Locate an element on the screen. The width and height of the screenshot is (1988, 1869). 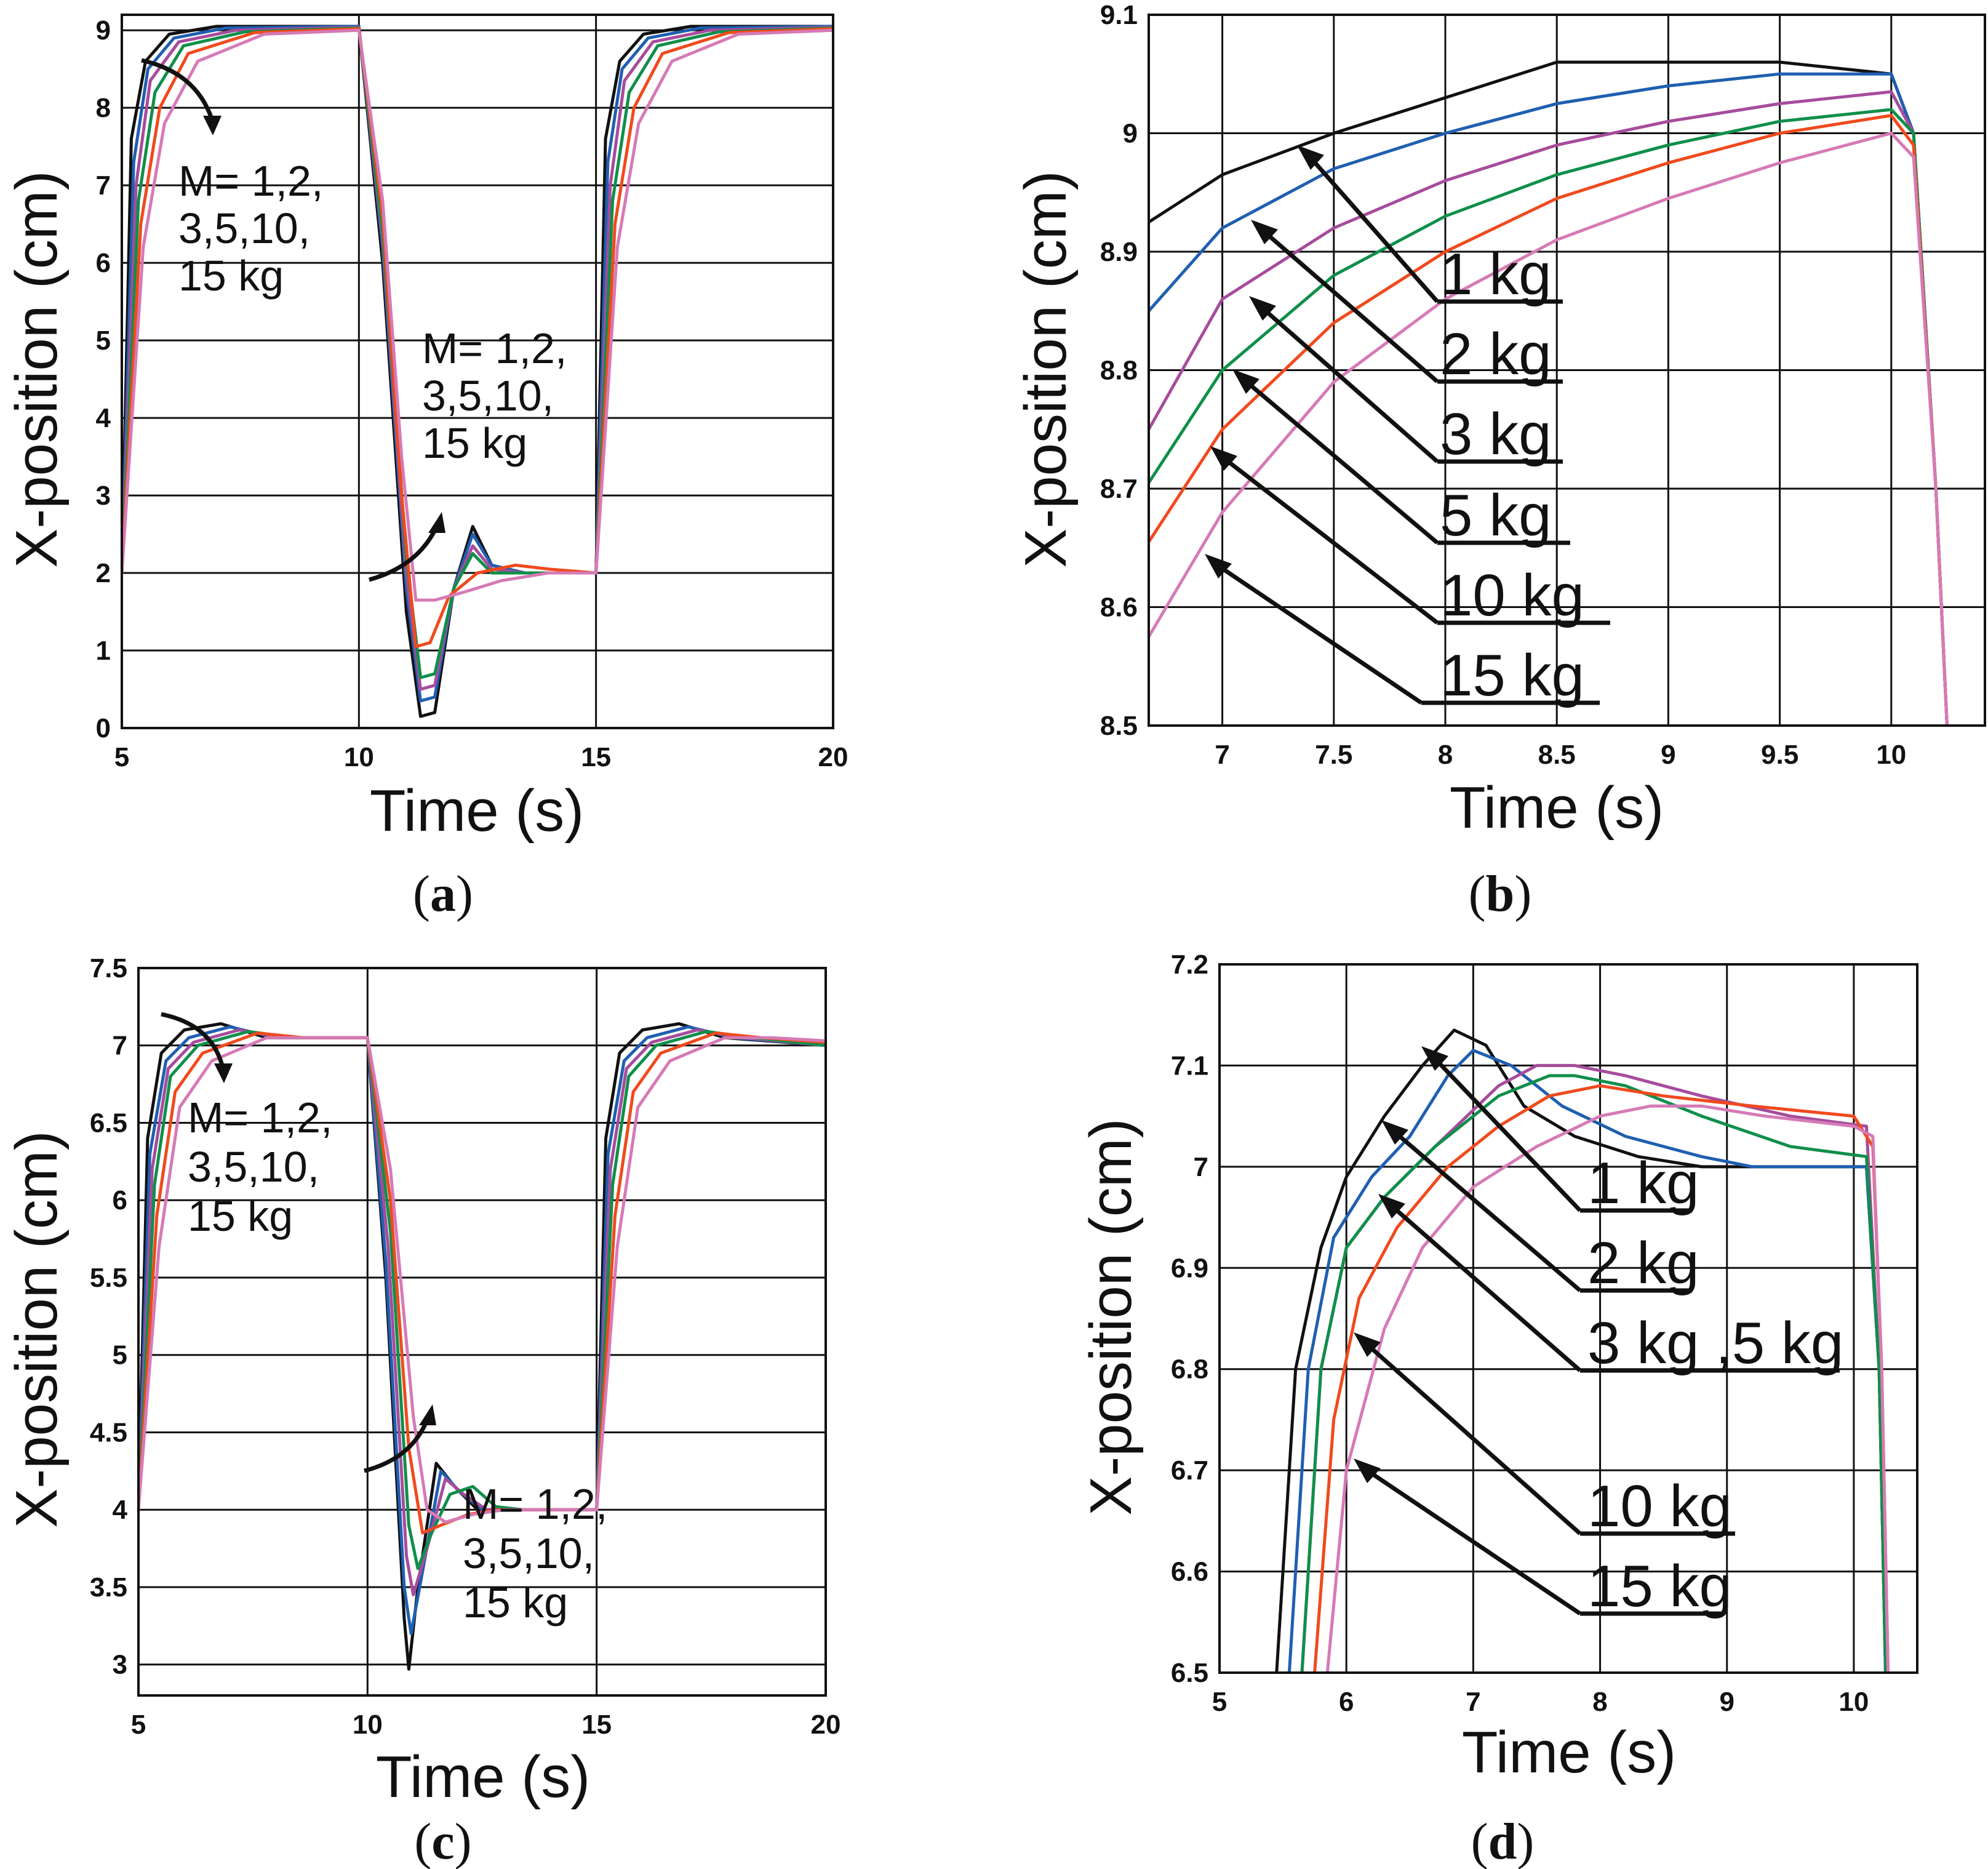
panel-d-label-group: 1 kg 2 kg 3 kg ,5 kg 10 kg 15 kg is located at coordinates (1599, 1332).